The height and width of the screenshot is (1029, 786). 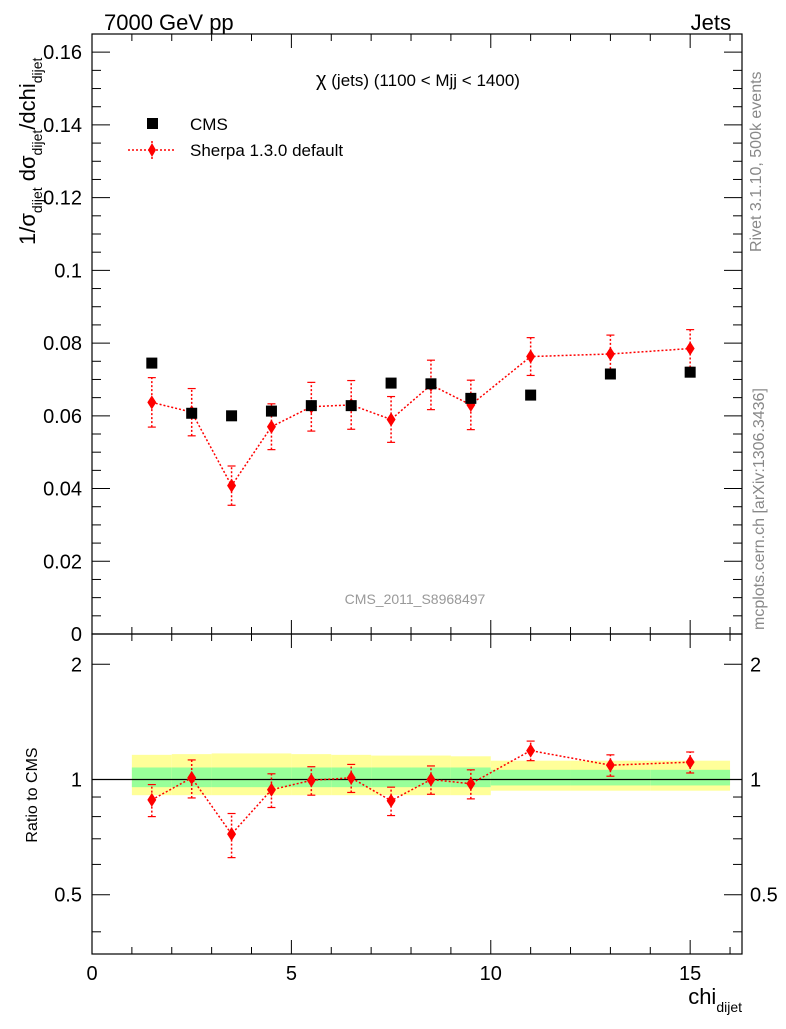 I want to click on main-y-axis-label: 1/σdijet dσdijet/dchidijet, so click(x=30, y=151).